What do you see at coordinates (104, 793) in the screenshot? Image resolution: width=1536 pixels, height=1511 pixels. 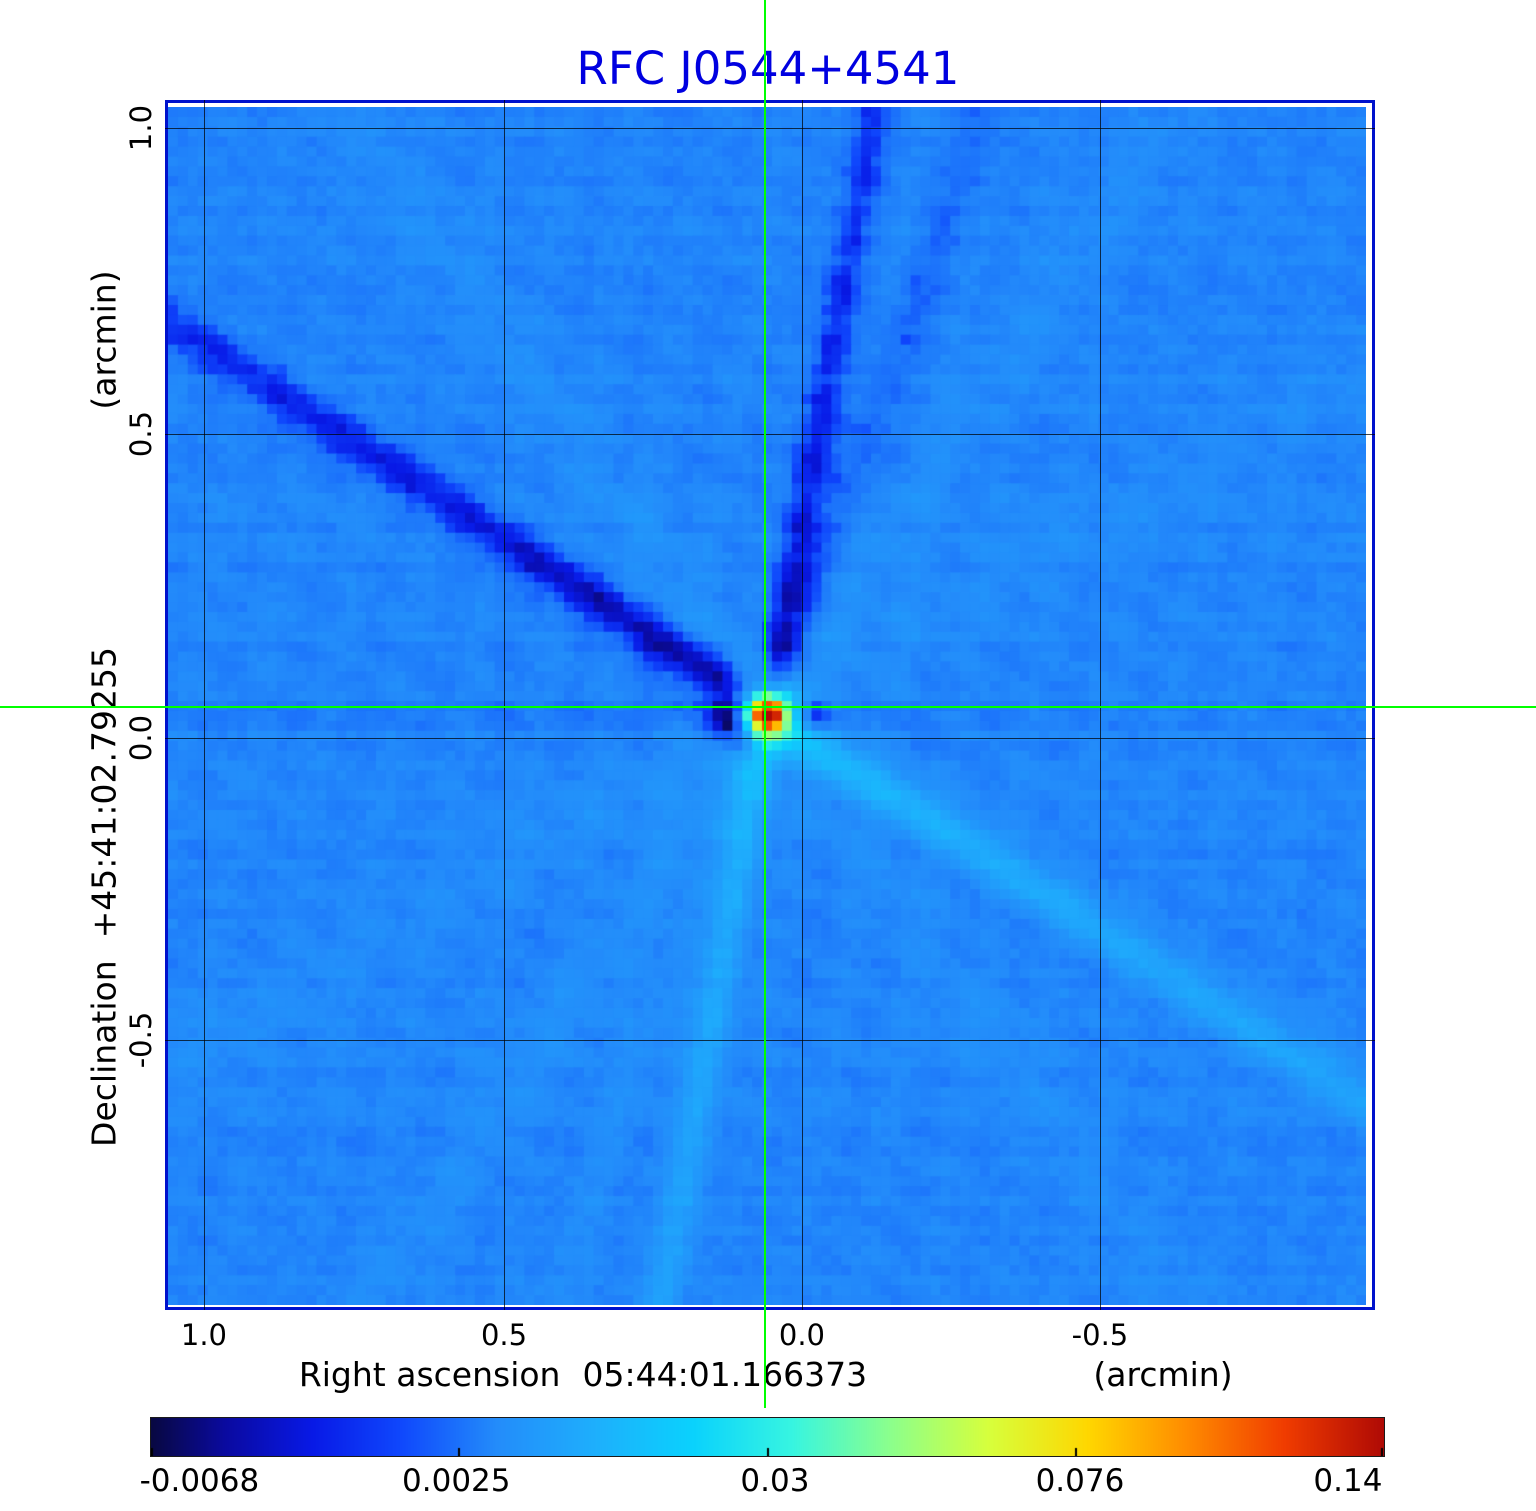 I see `y-axis-coordinate: +45:41:02.79255` at bounding box center [104, 793].